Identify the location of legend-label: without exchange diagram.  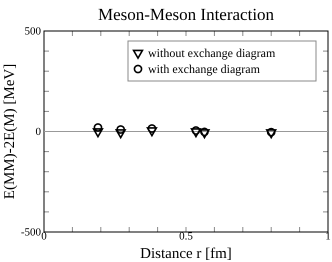
(212, 53).